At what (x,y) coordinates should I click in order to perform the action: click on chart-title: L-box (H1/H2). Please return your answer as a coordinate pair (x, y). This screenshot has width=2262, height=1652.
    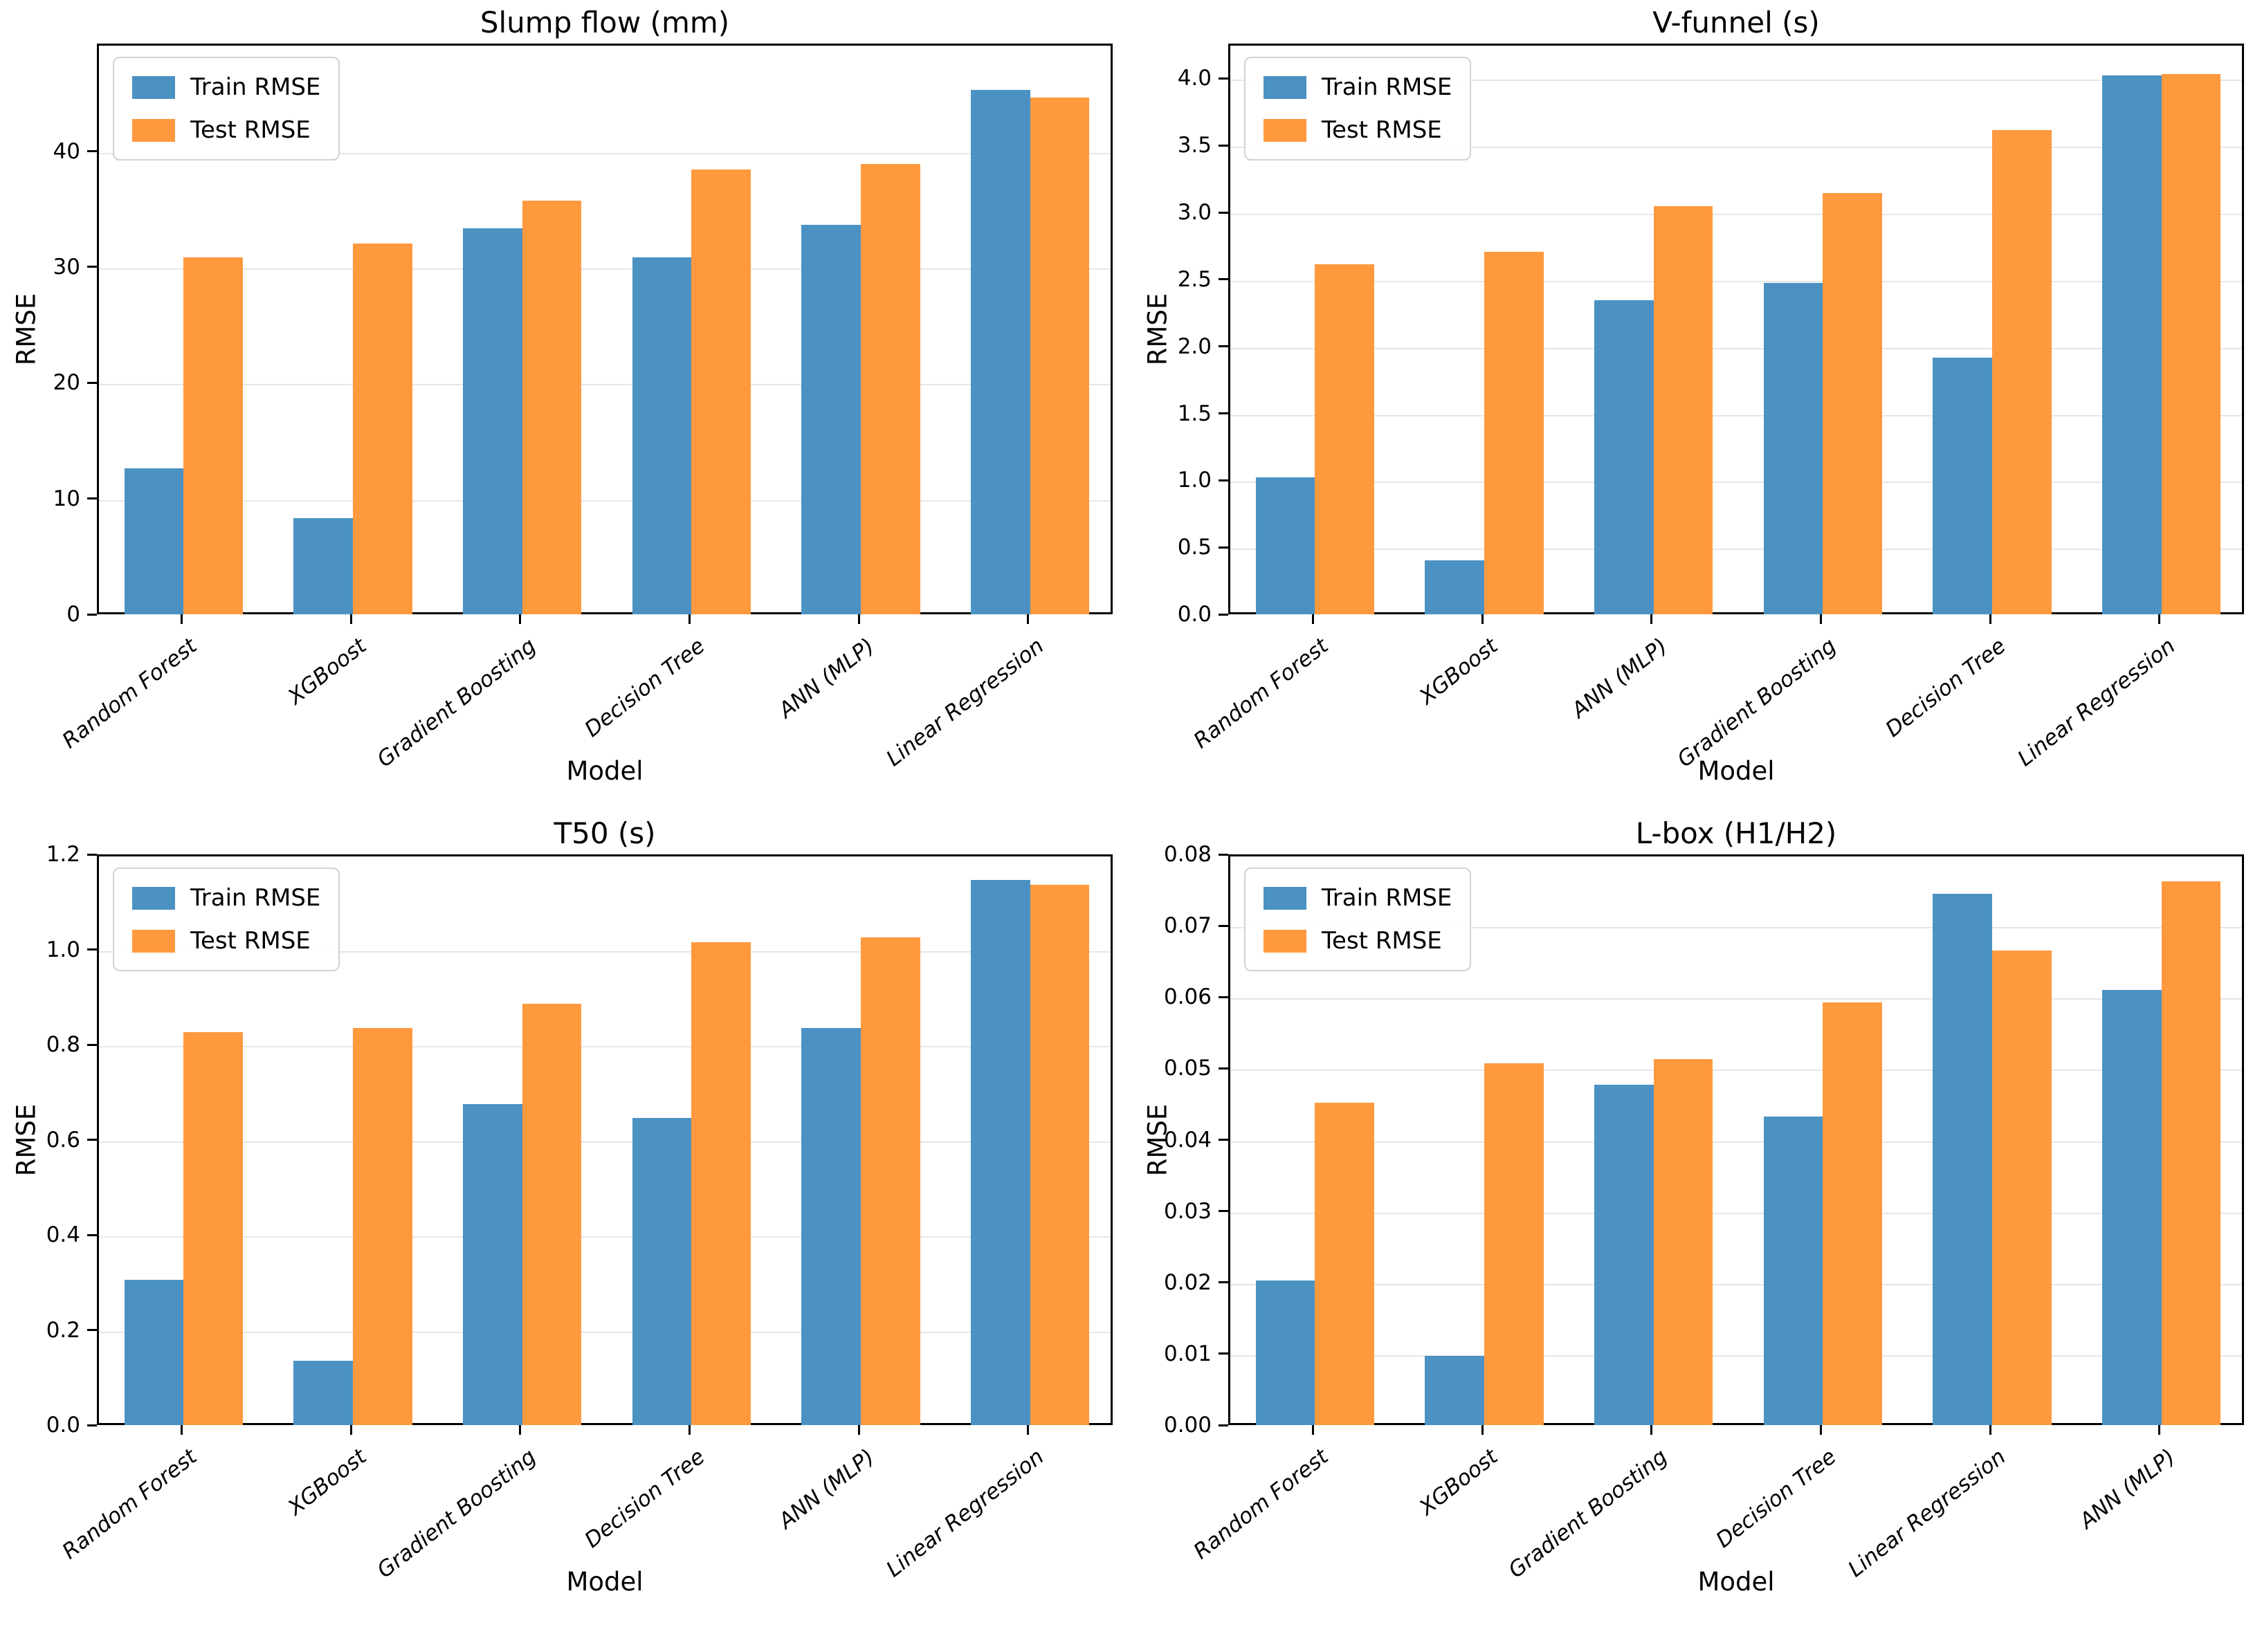
    Looking at the image, I should click on (1736, 833).